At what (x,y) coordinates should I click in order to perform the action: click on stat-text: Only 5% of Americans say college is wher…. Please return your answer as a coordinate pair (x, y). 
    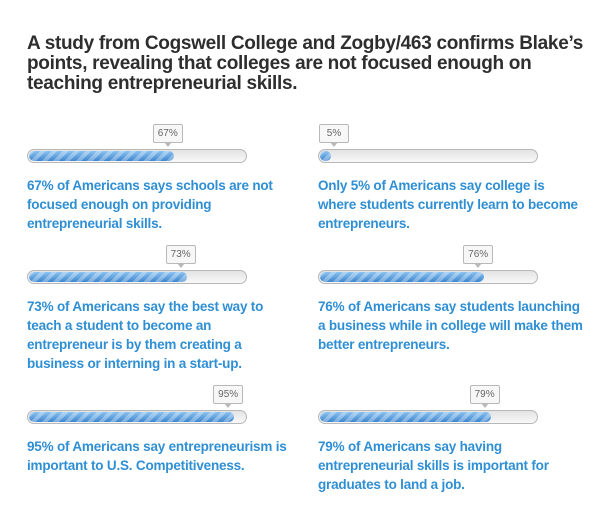
    Looking at the image, I should click on (448, 204).